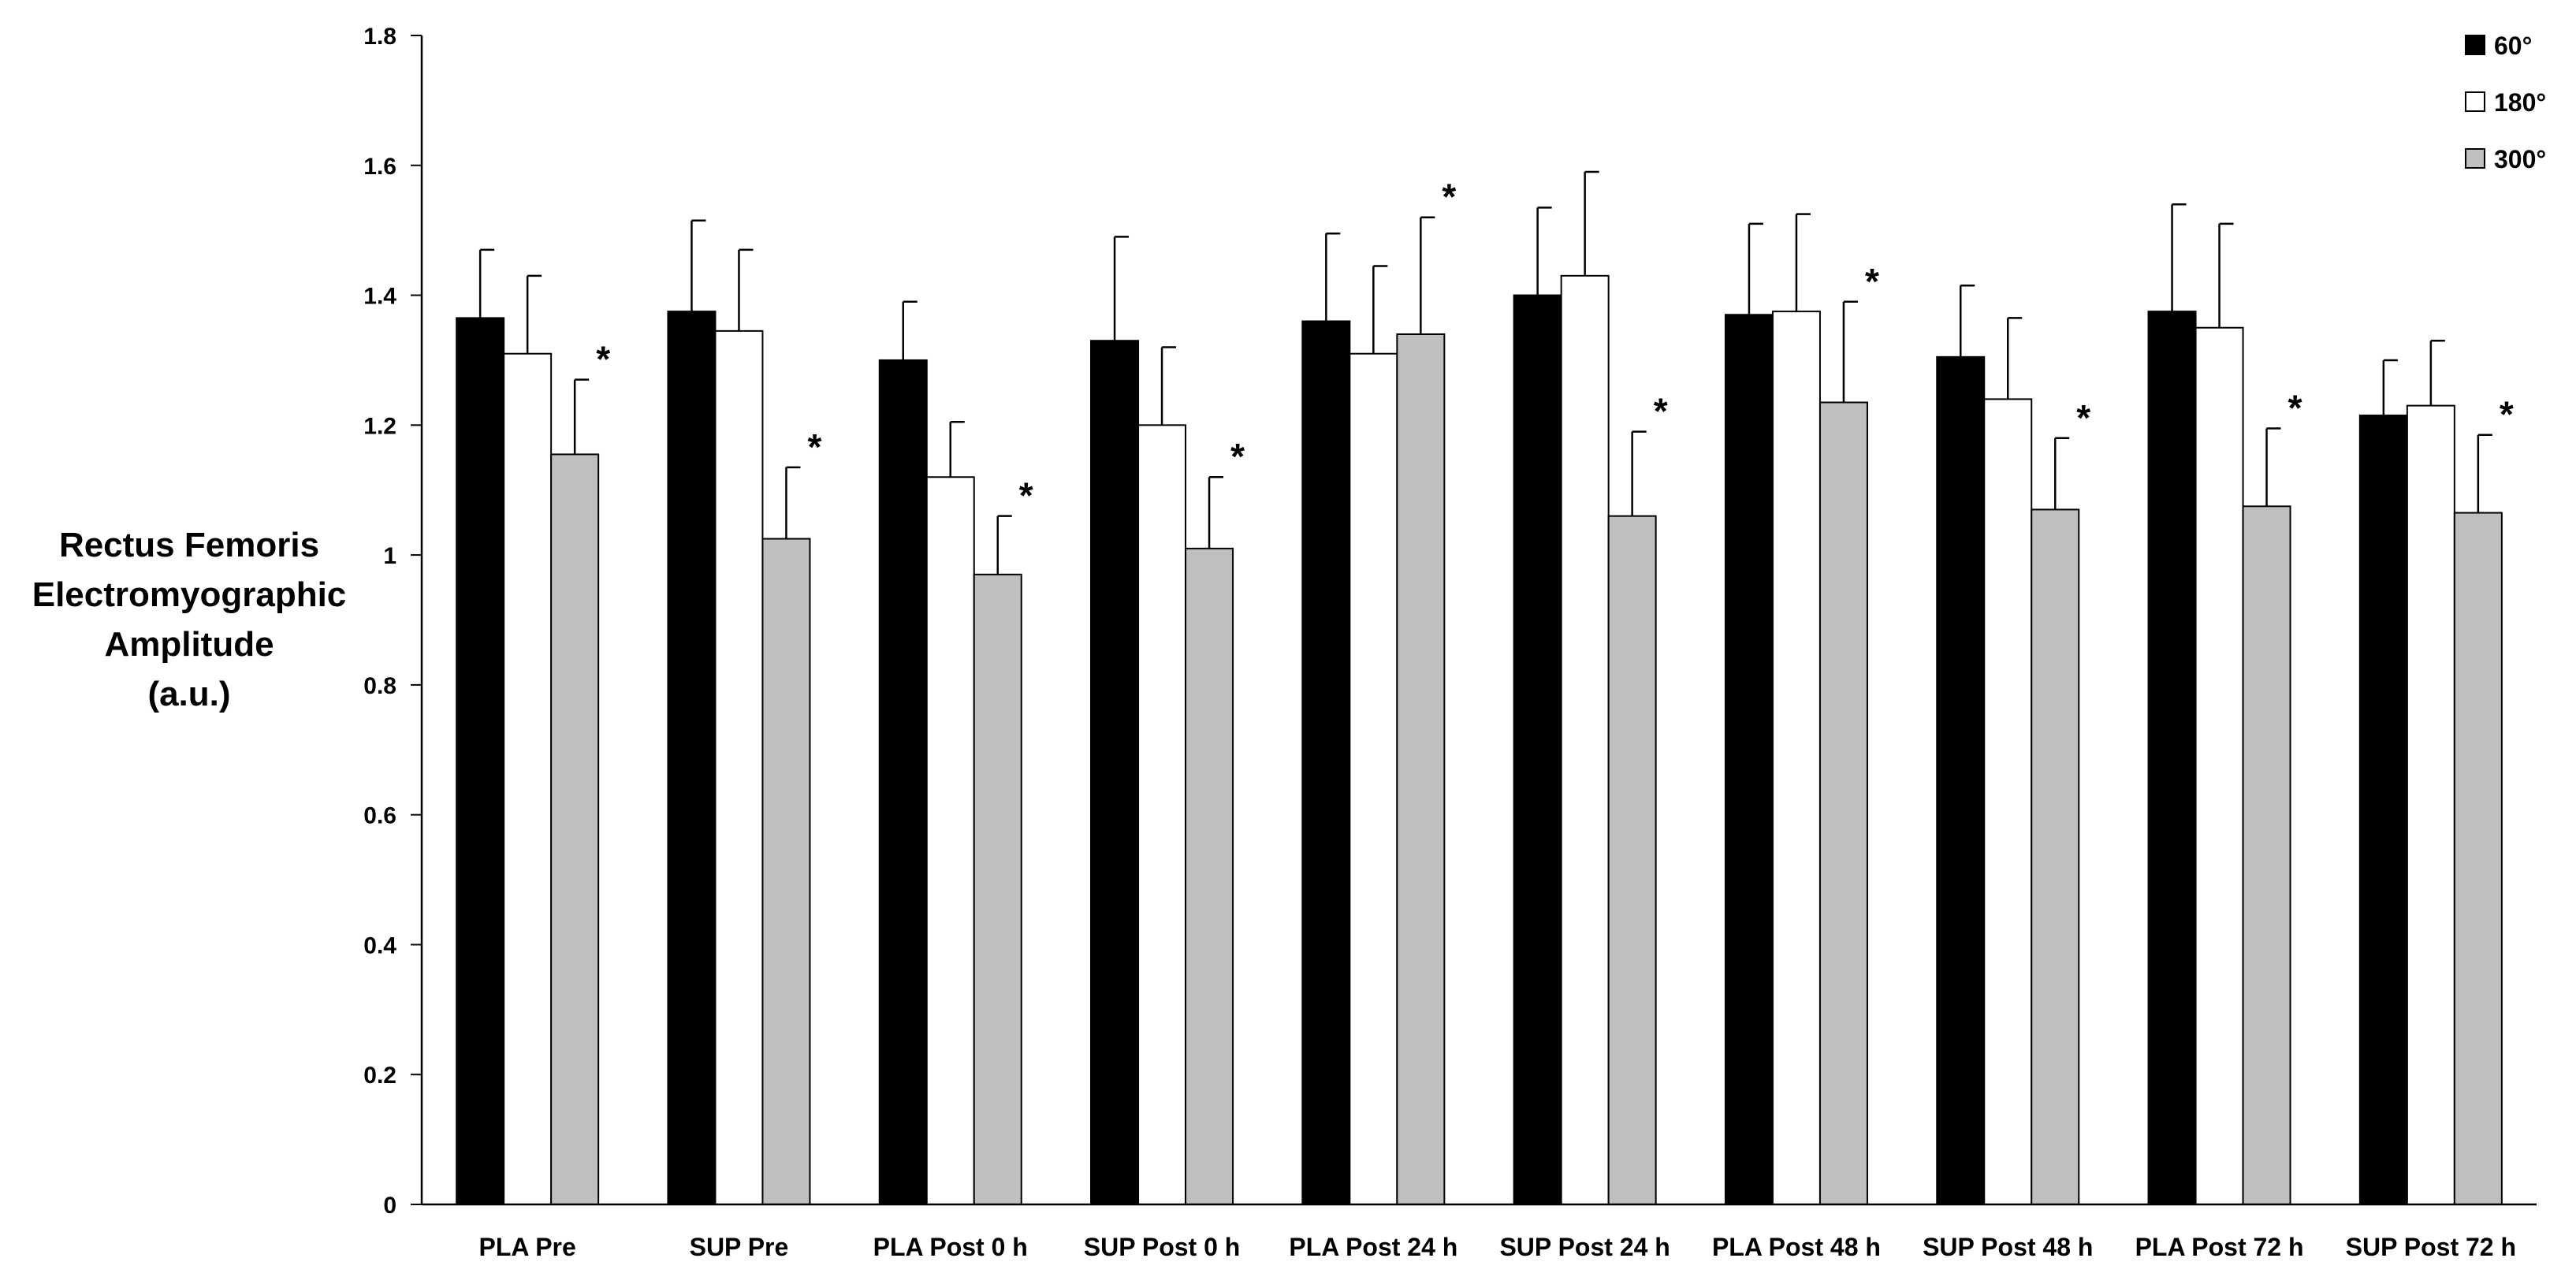 This screenshot has width=2576, height=1273. What do you see at coordinates (2219, 1247) in the screenshot?
I see `x-tick-label: PLA Post 72 h` at bounding box center [2219, 1247].